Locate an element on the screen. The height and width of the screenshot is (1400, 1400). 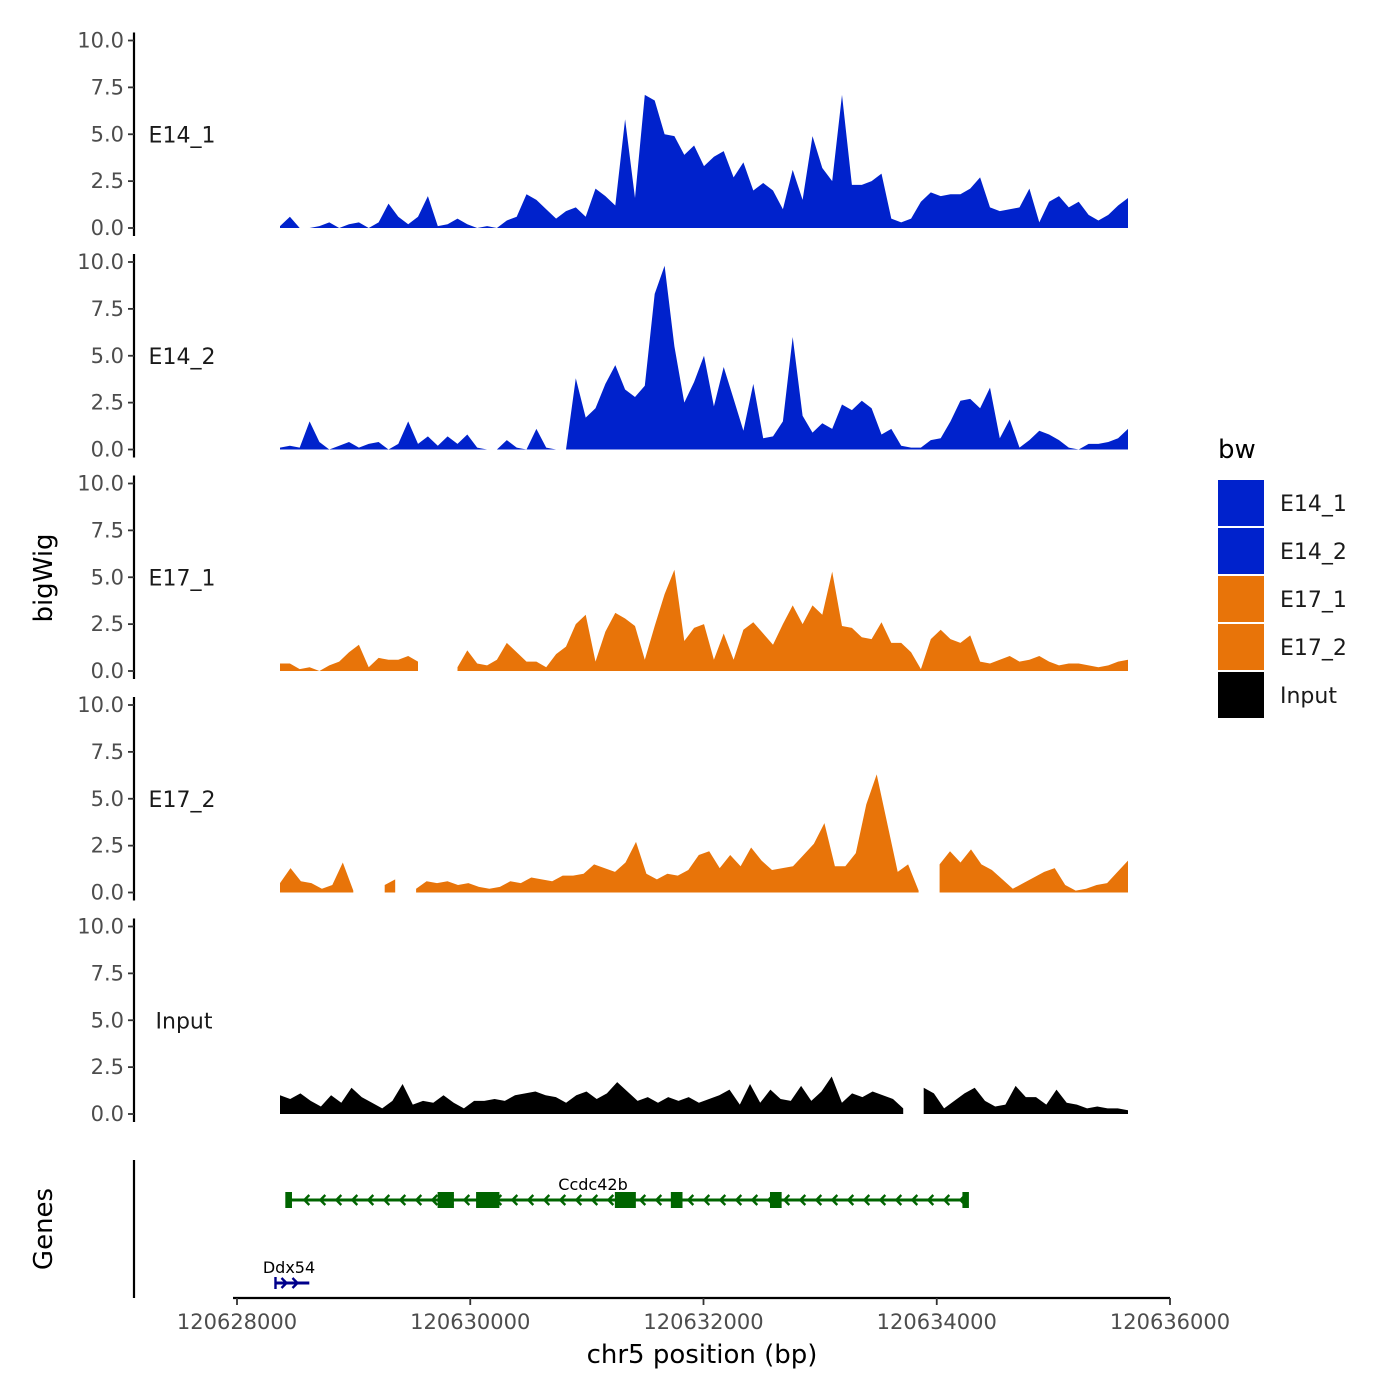
track-label: E17_1 is located at coordinates (182, 578).